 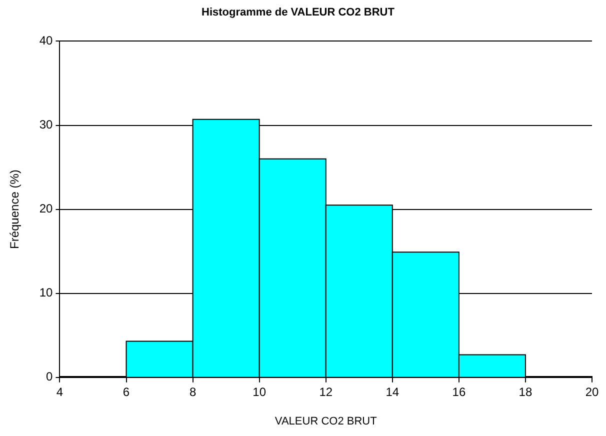 I want to click on y-tick-label: 20, so click(x=46, y=209).